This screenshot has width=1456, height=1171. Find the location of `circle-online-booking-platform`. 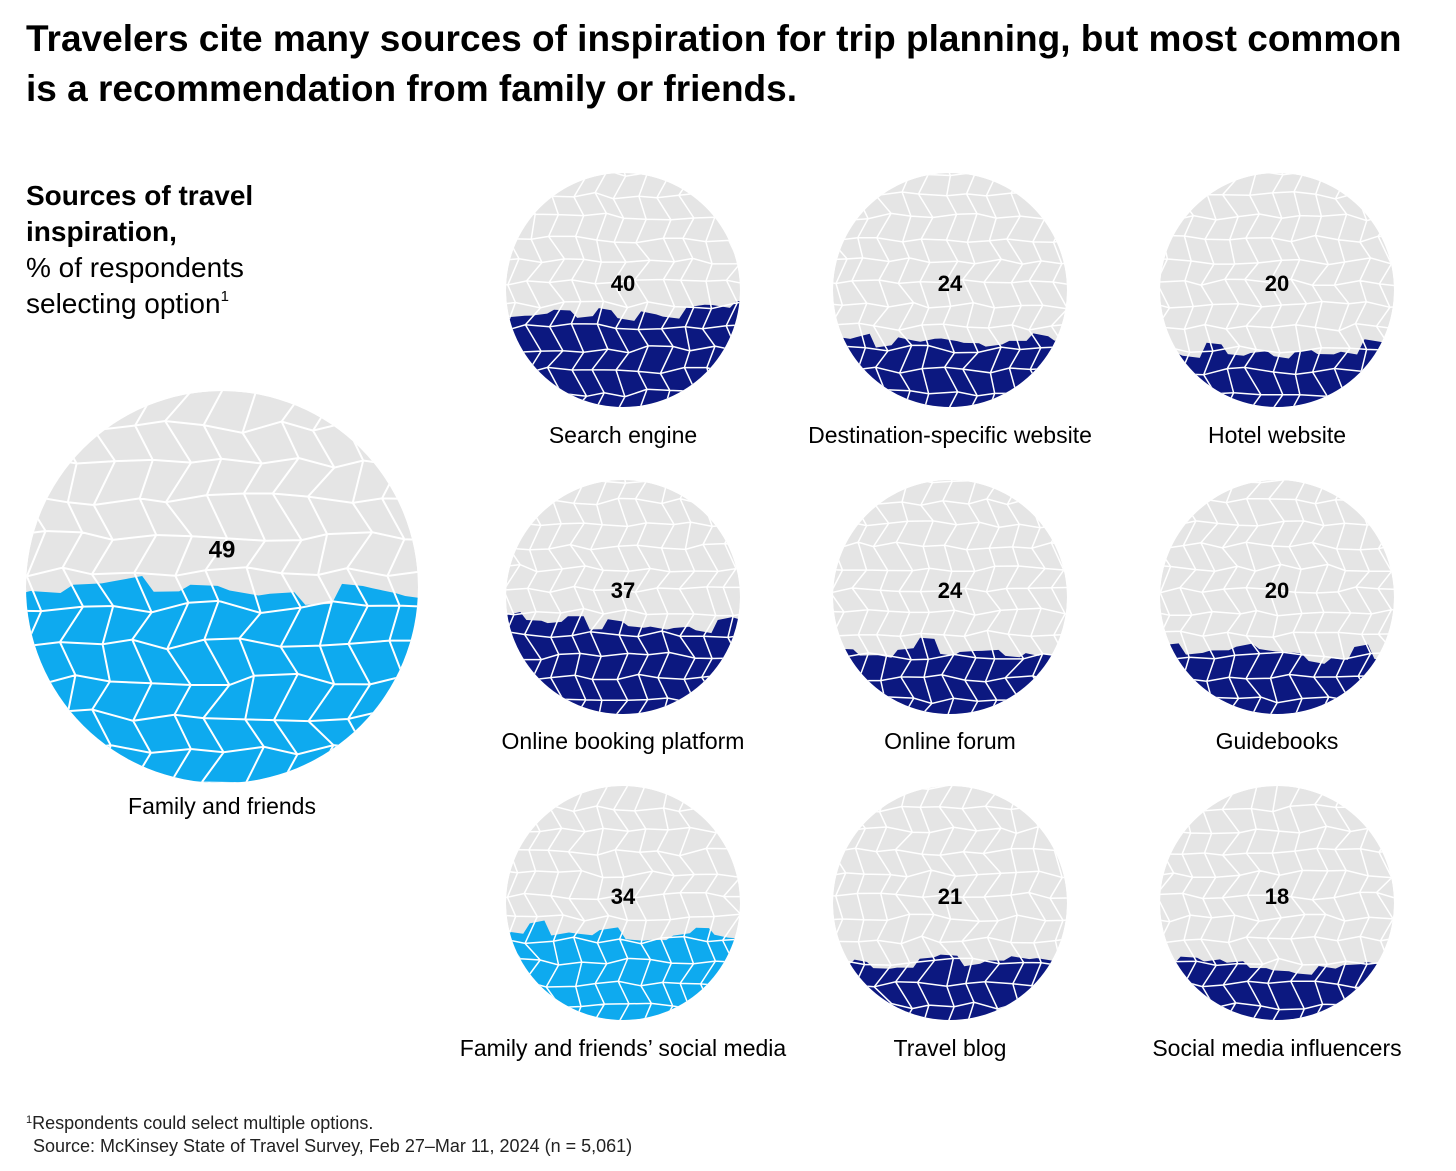

circle-online-booking-platform is located at coordinates (623, 597).